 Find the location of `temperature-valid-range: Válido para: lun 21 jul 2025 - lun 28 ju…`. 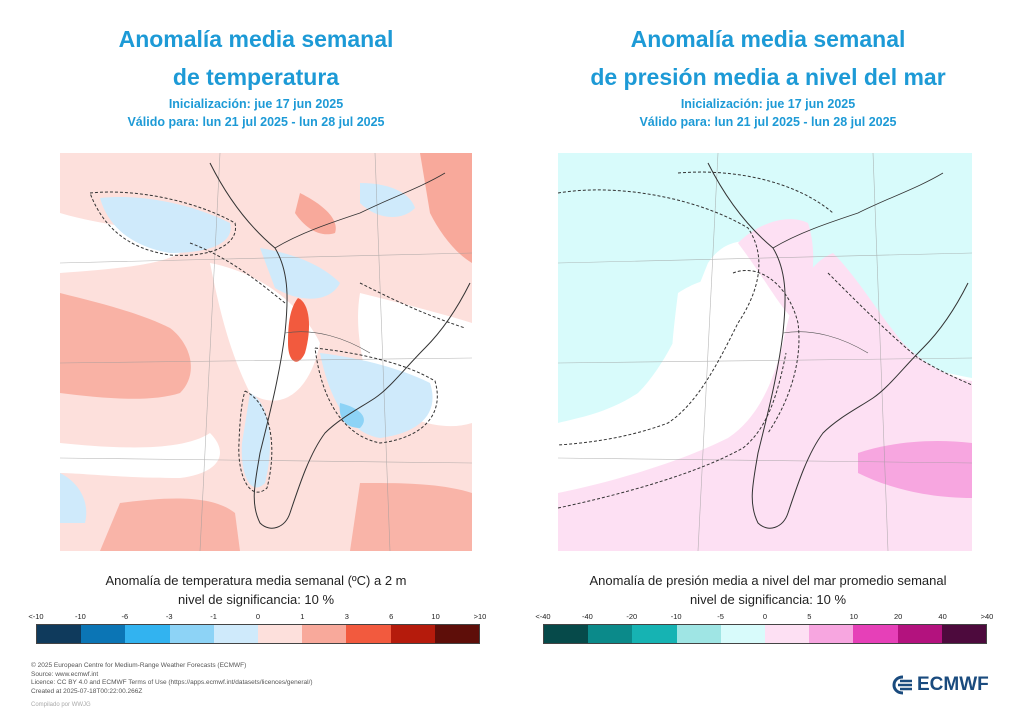

temperature-valid-range: Válido para: lun 21 jul 2025 - lun 28 ju… is located at coordinates (256, 122).